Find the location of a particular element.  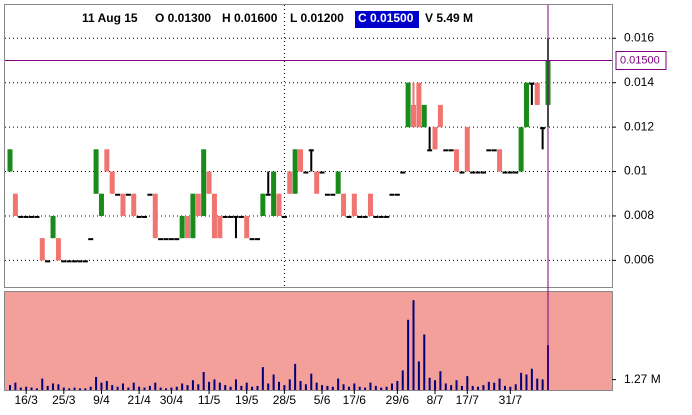

y-tick-label: 0.016 is located at coordinates (639, 37).